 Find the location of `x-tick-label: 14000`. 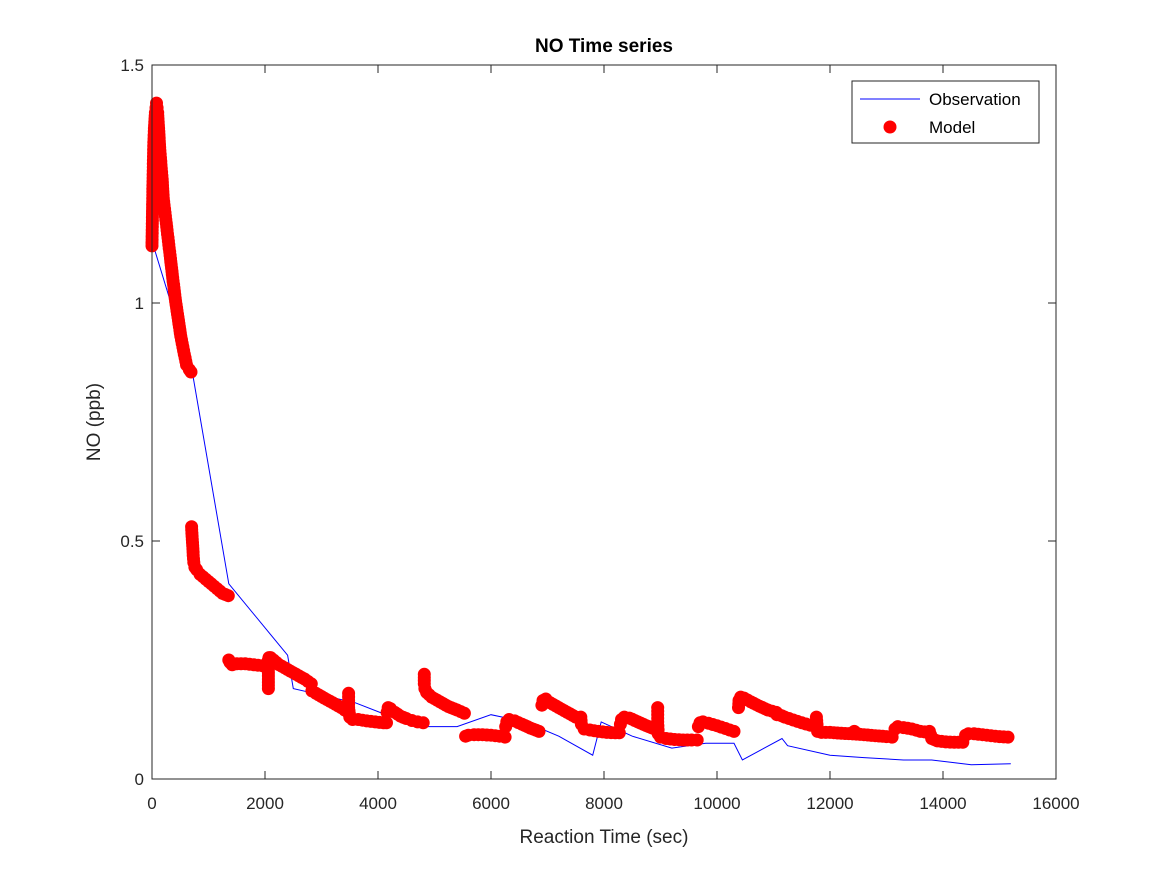

x-tick-label: 14000 is located at coordinates (942, 803).